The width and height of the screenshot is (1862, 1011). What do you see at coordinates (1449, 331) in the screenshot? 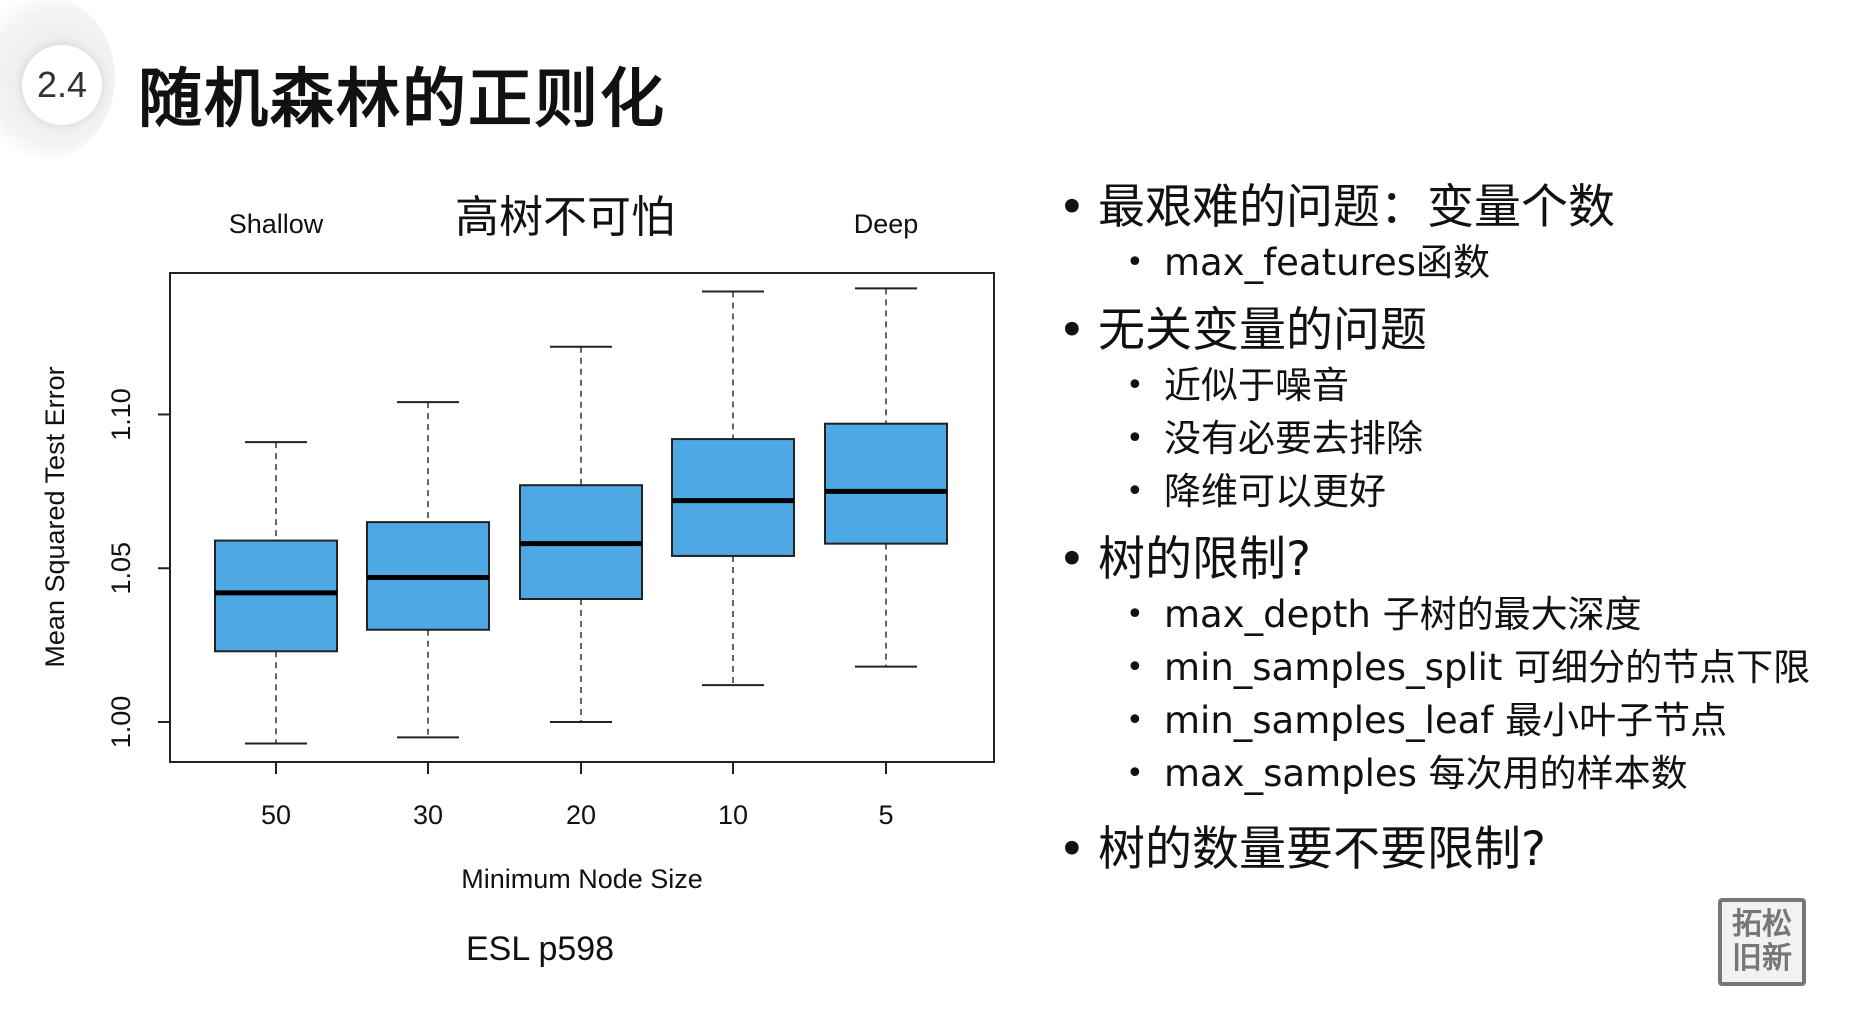
I see `bullet-irrelevant-variables: 无关变量的问题` at bounding box center [1449, 331].